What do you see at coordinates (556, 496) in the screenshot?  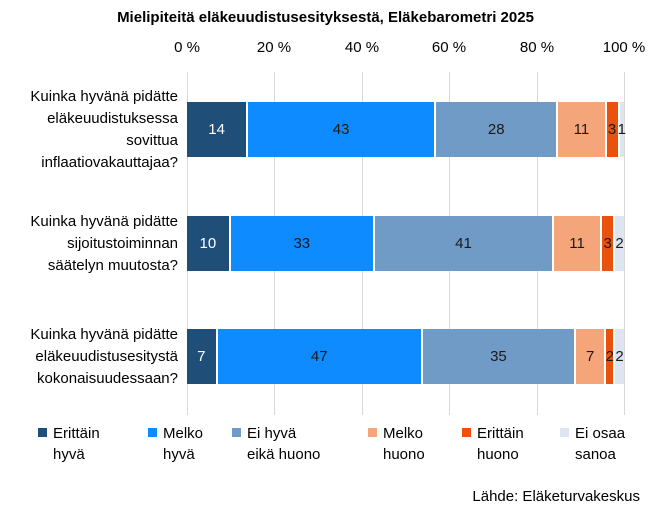 I see `source-note: Lähde: Eläketurvakeskus` at bounding box center [556, 496].